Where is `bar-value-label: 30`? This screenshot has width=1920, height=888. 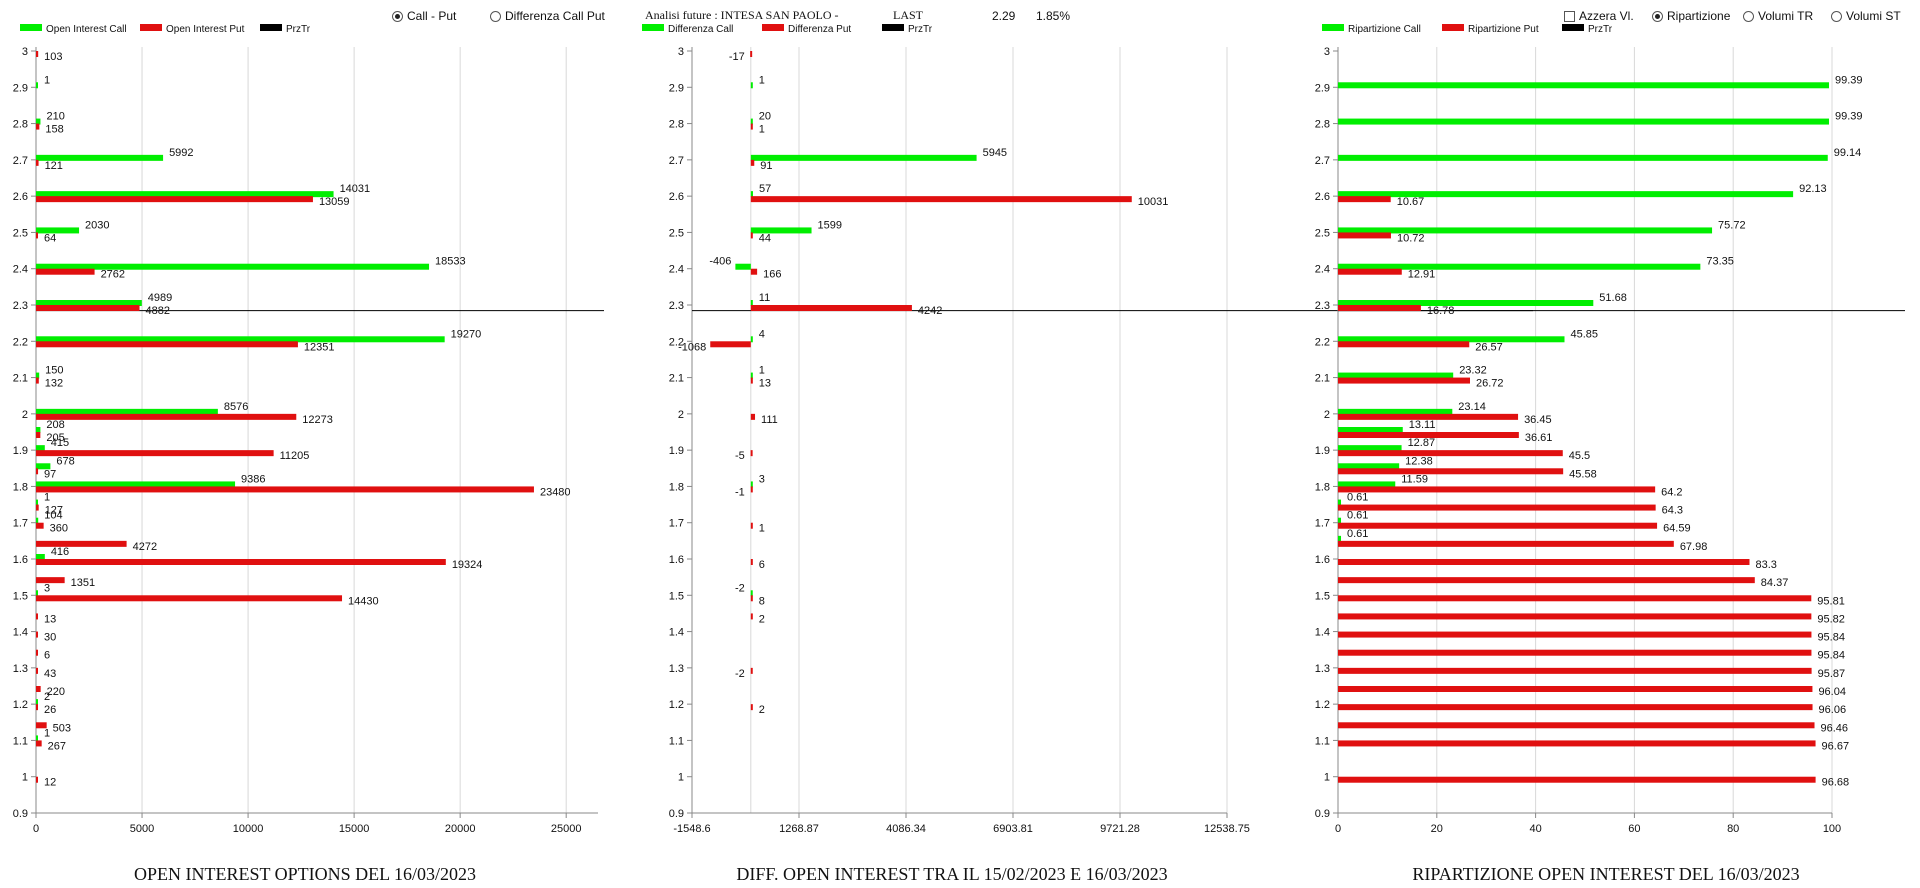
bar-value-label: 30 is located at coordinates (50, 638).